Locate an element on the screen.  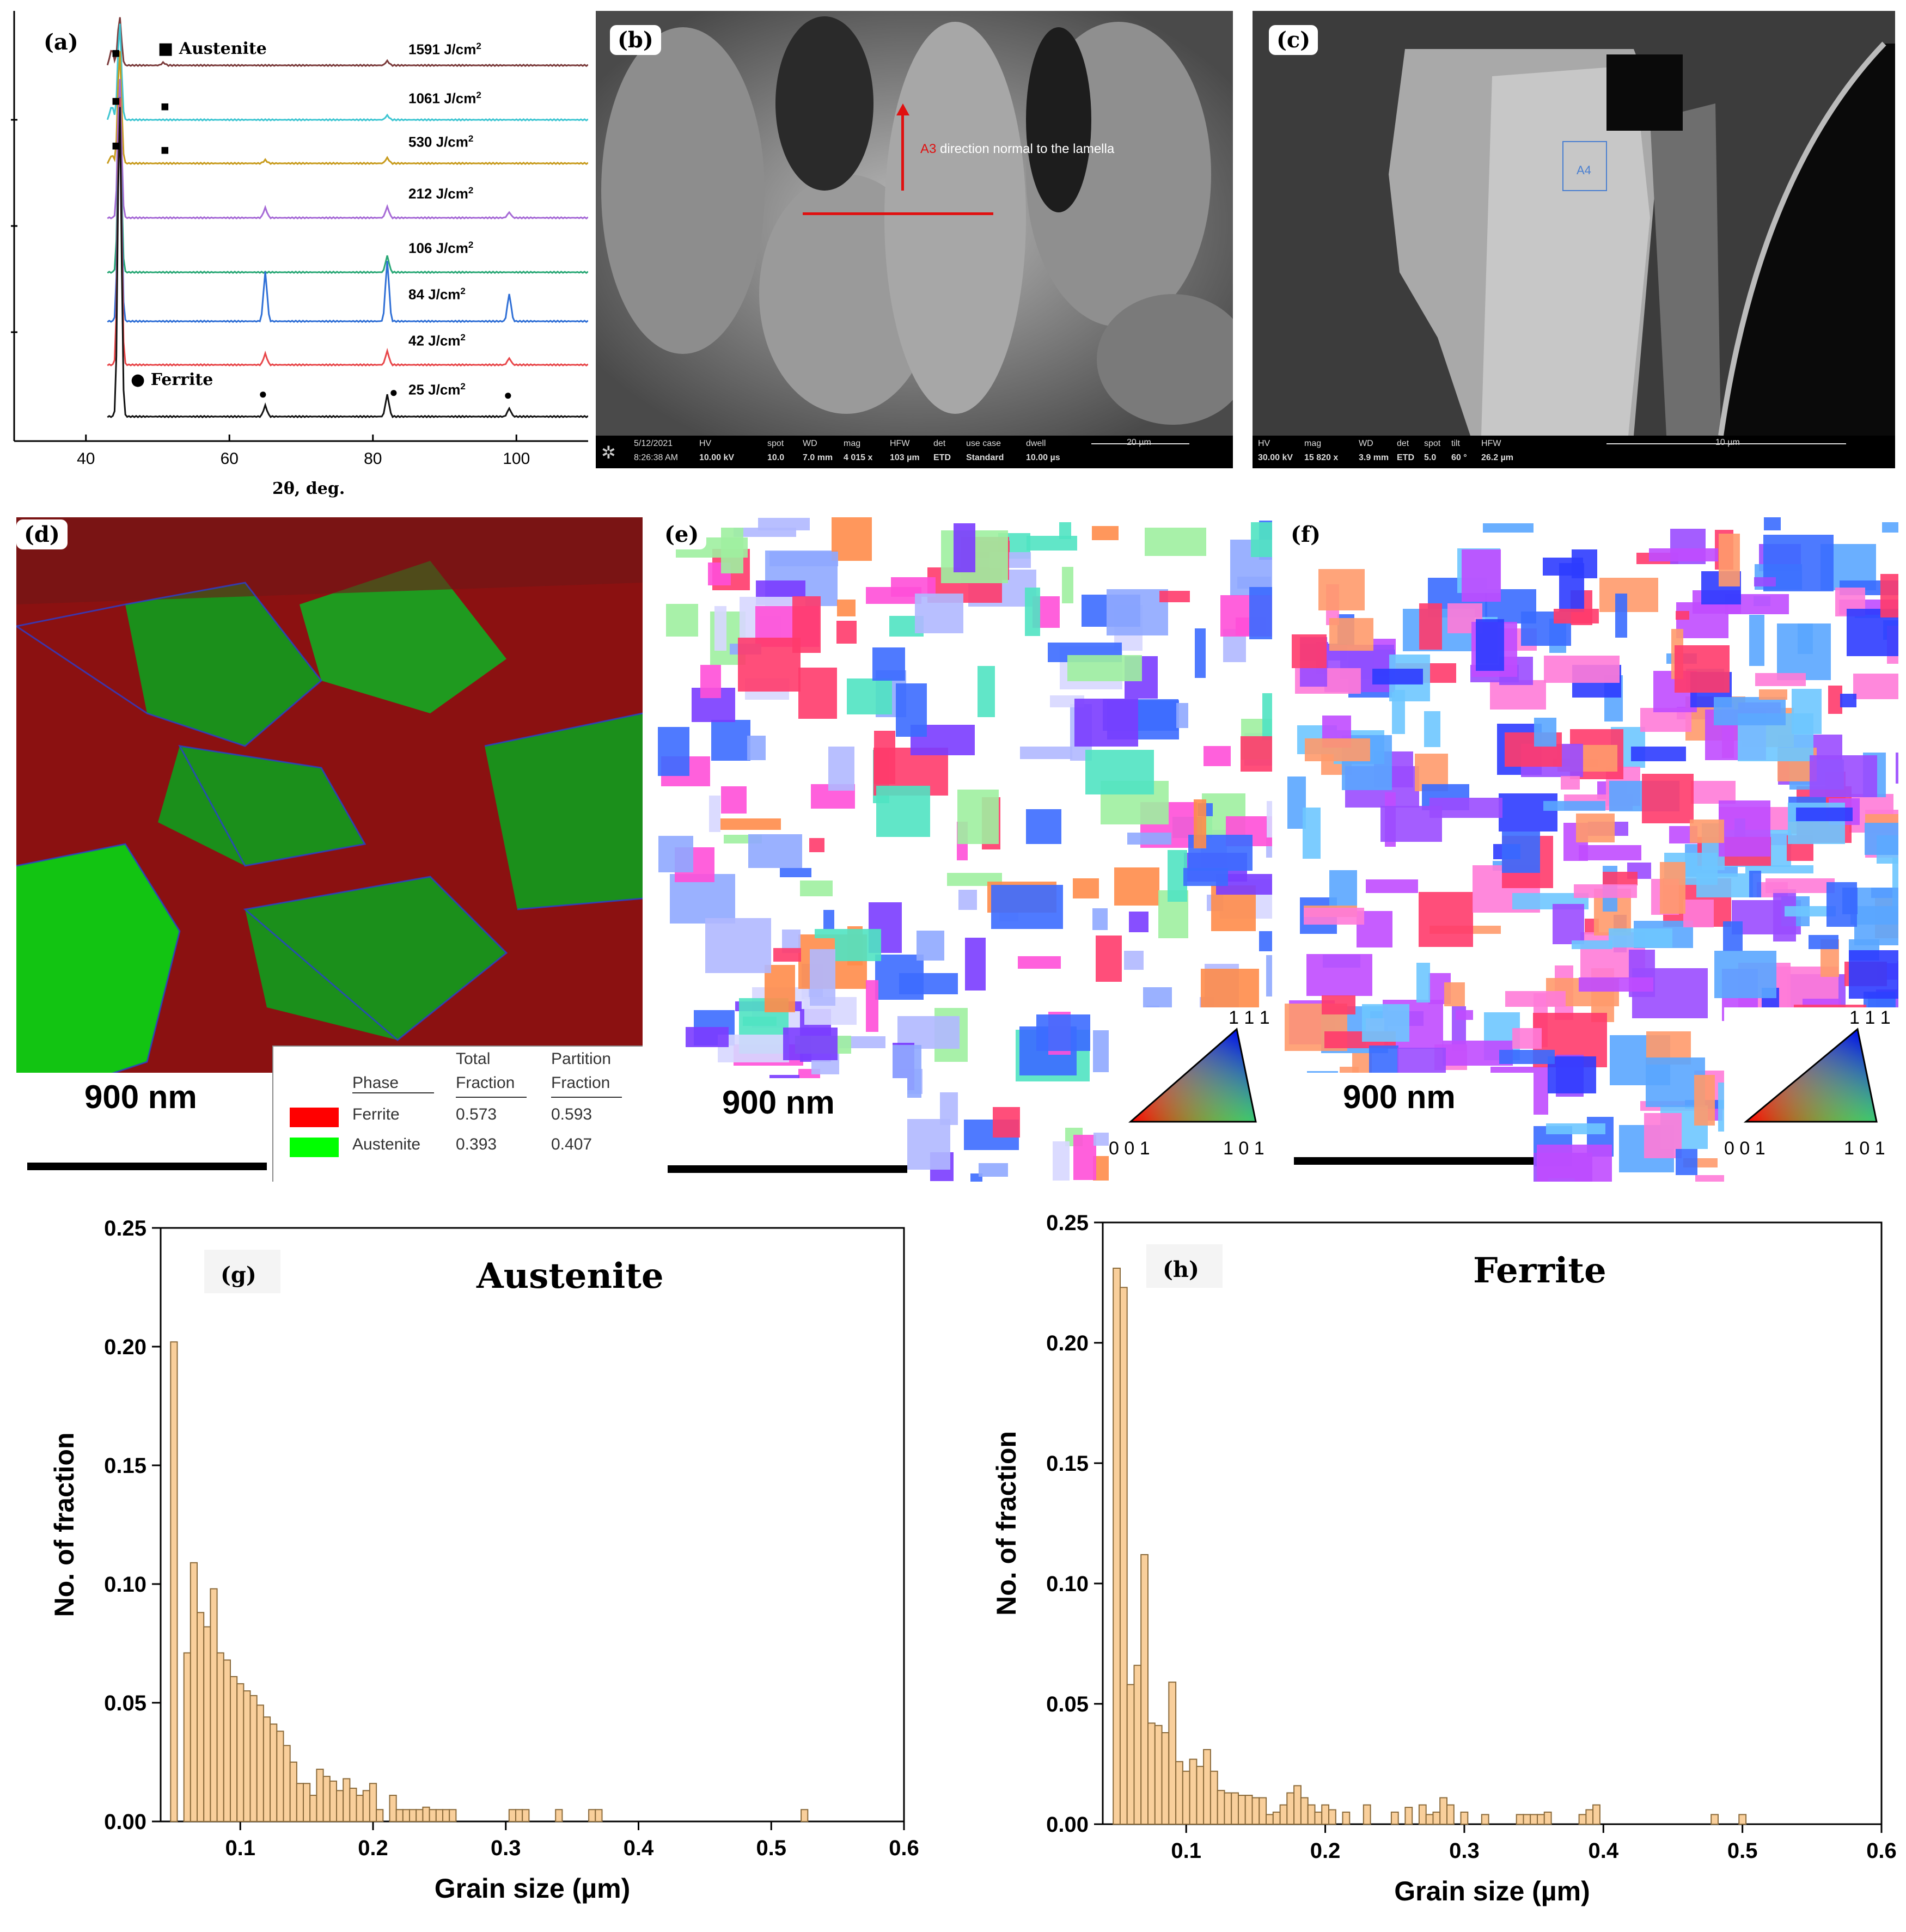
head-underline is located at coordinates (491, 1098).